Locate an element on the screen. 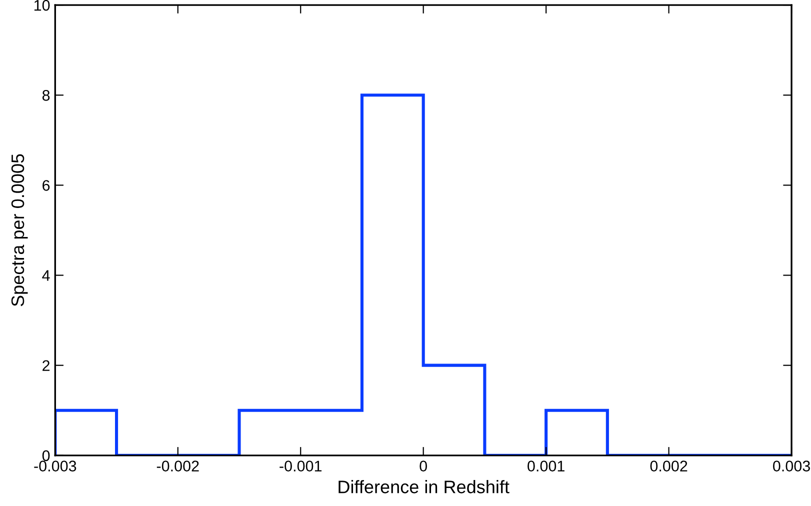 The width and height of the screenshot is (811, 506). y-tick-label: 0 is located at coordinates (46, 456).